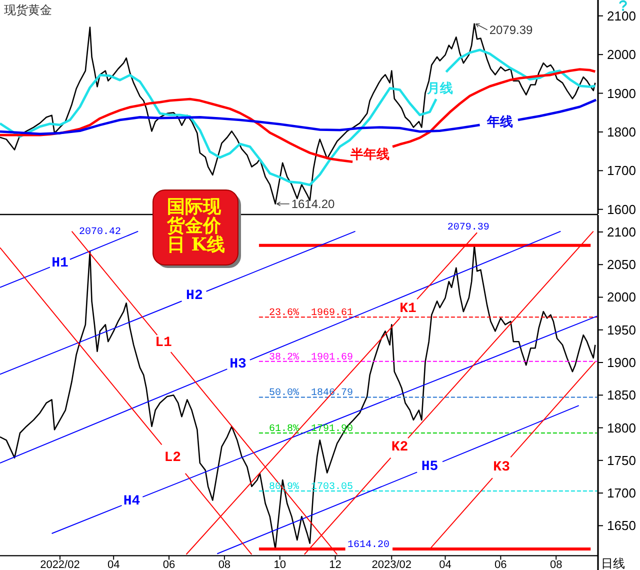 This screenshot has width=640, height=570. What do you see at coordinates (195, 226) in the screenshot?
I see `chart-title: 国际现货金价日 K线` at bounding box center [195, 226].